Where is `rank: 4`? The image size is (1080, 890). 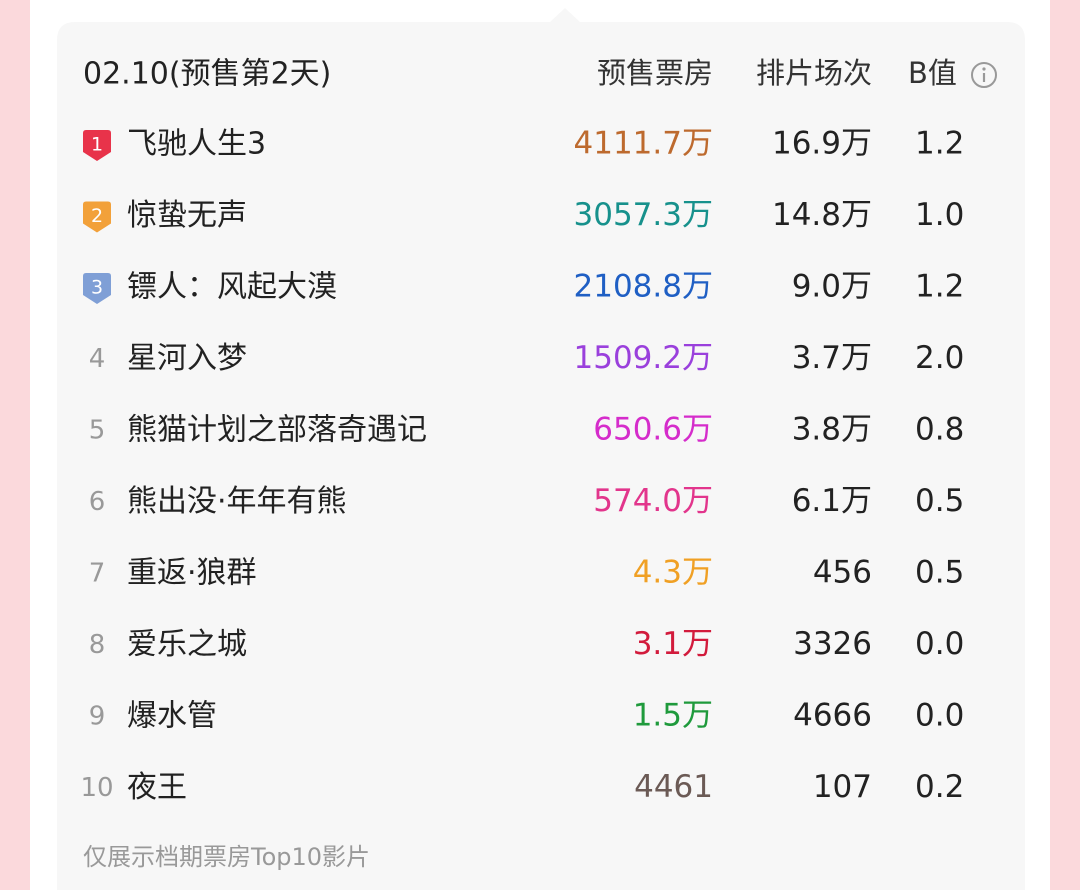
rank: 4 is located at coordinates (97, 359).